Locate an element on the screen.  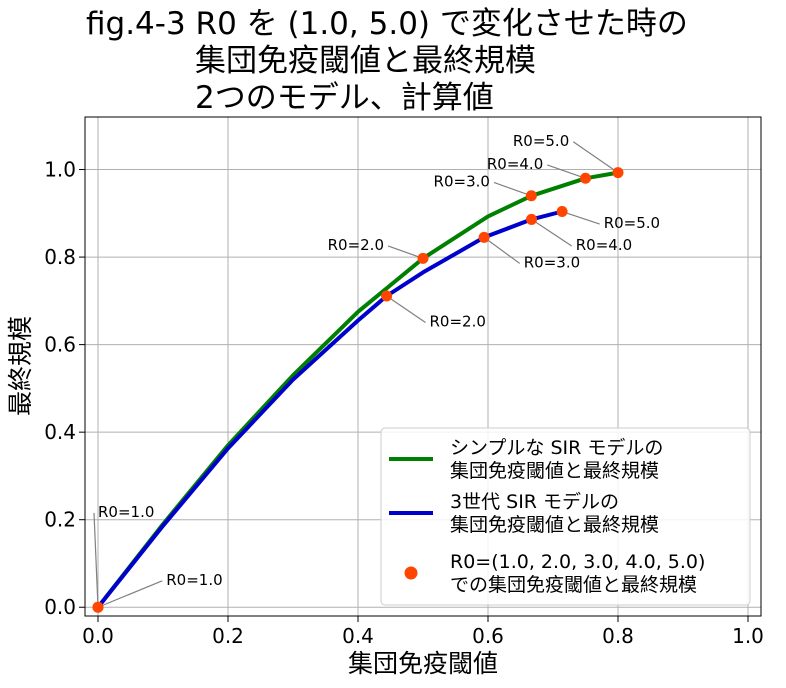
title-line-3: 2つのモデル、計算値 is located at coordinates (344, 98).